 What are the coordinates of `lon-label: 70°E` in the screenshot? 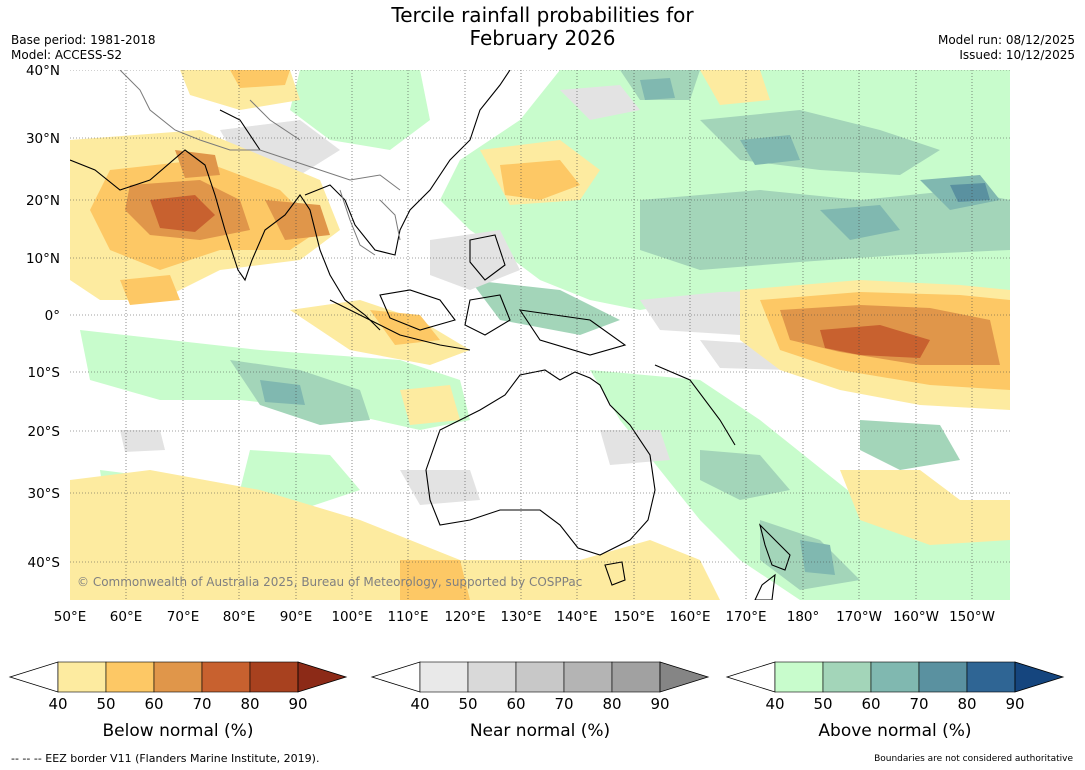 It's located at (183, 617).